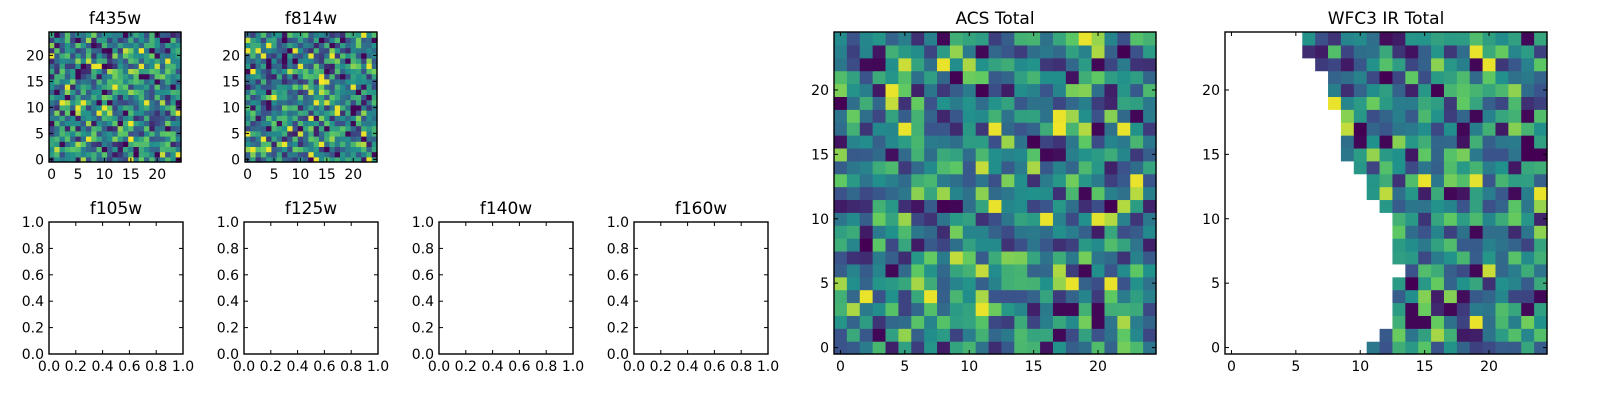 The image size is (1600, 400). Describe the element at coordinates (1295, 367) in the screenshot. I see `x-tick-label: 5` at that location.